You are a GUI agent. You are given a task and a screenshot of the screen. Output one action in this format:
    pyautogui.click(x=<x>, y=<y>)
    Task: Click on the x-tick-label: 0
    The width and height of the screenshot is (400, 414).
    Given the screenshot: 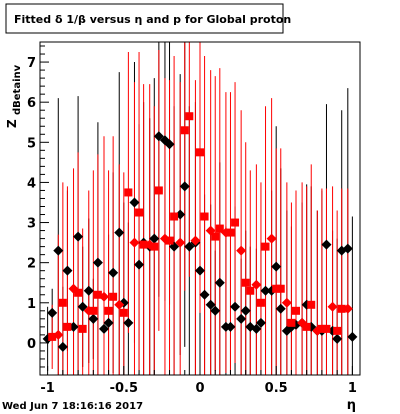 What is the action you would take?
    pyautogui.click(x=199, y=388)
    